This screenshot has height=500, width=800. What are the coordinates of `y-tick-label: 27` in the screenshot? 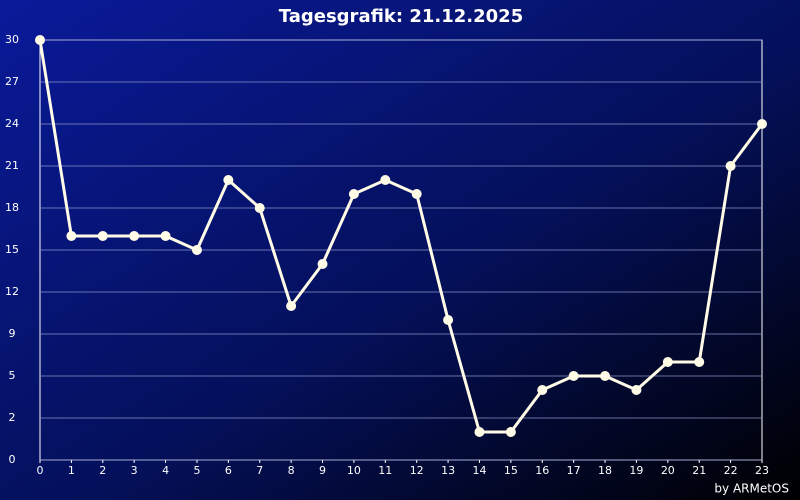 It's located at (12, 81).